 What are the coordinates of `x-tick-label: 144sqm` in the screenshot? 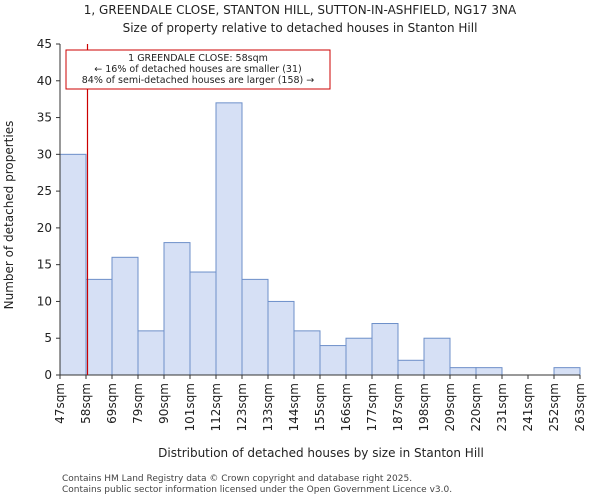 It's located at (294, 407).